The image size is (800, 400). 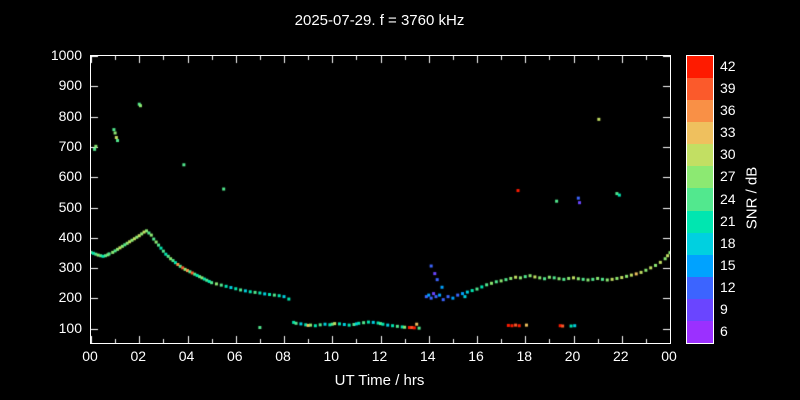 I want to click on snr-colorbar, so click(x=700, y=199).